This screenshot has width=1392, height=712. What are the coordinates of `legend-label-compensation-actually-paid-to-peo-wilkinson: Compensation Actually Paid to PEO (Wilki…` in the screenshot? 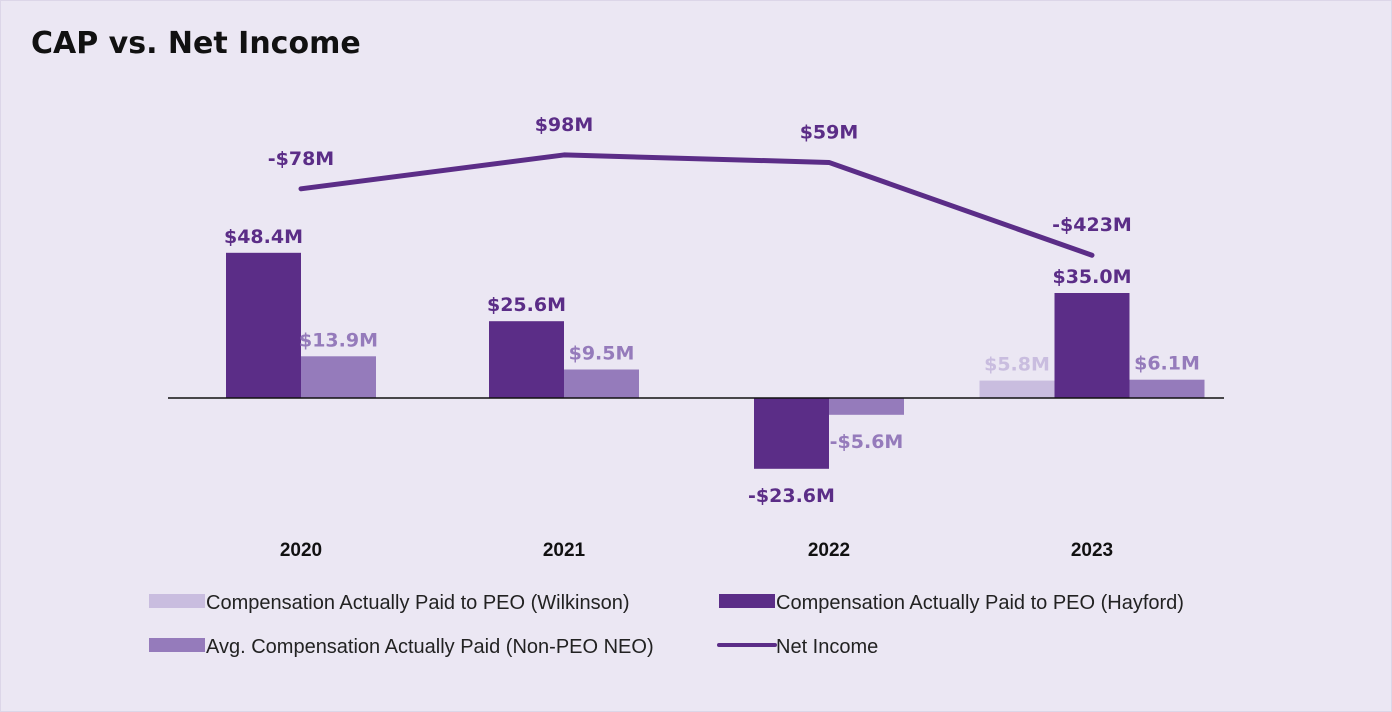 It's located at (418, 603).